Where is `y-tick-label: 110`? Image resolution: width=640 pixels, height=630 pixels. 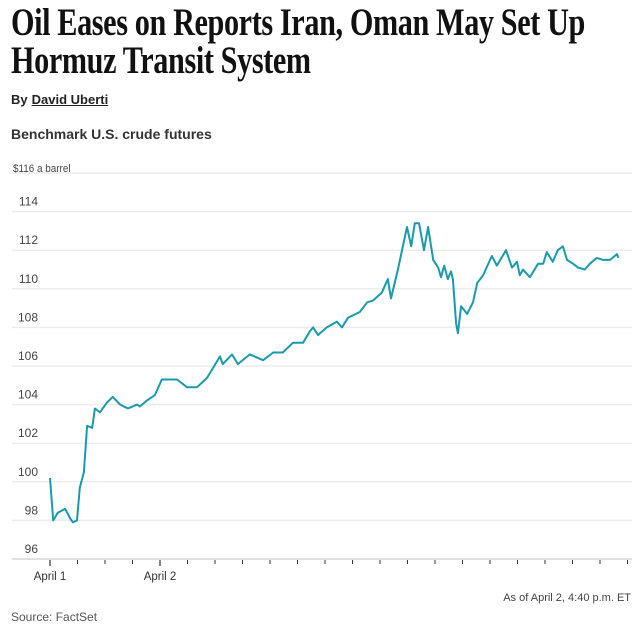 y-tick-label: 110 is located at coordinates (28, 279).